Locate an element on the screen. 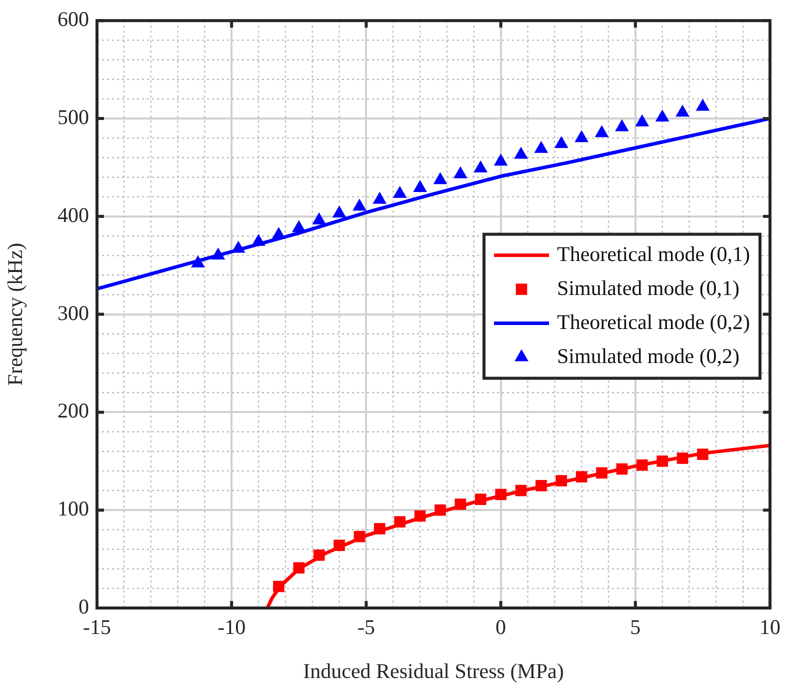  x-tick-label: -5 is located at coordinates (366, 627).